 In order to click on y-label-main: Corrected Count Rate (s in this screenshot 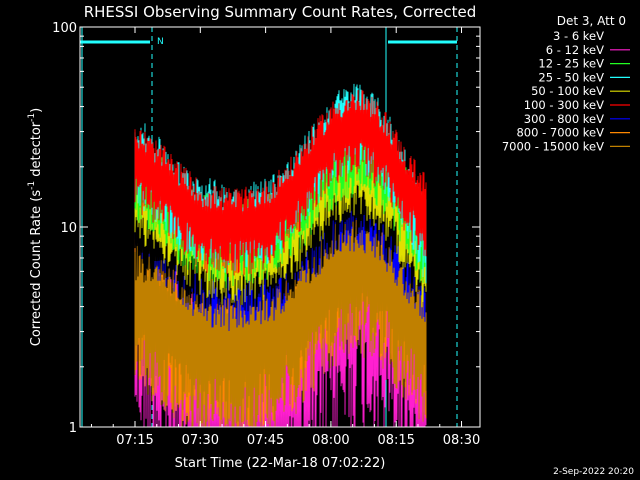, I will do `click(36, 268)`.